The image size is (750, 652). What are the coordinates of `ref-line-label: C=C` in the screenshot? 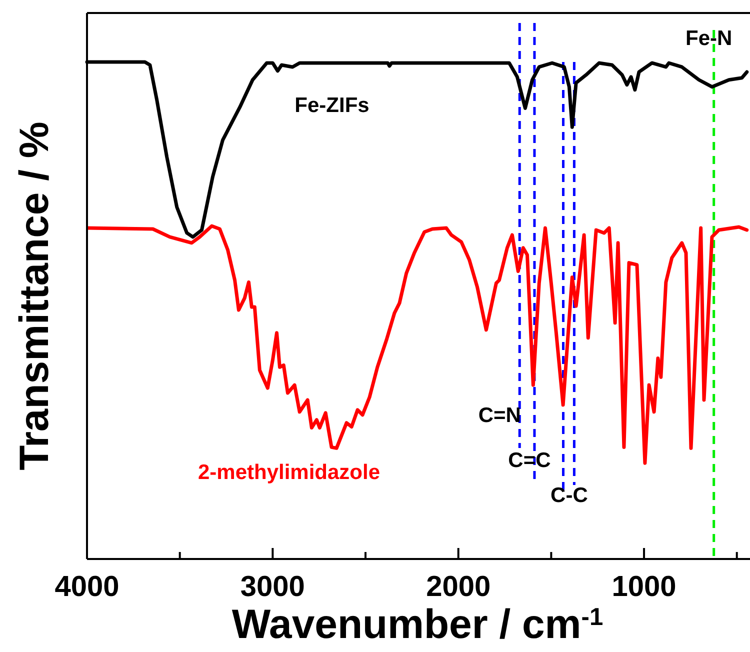 It's located at (529, 460).